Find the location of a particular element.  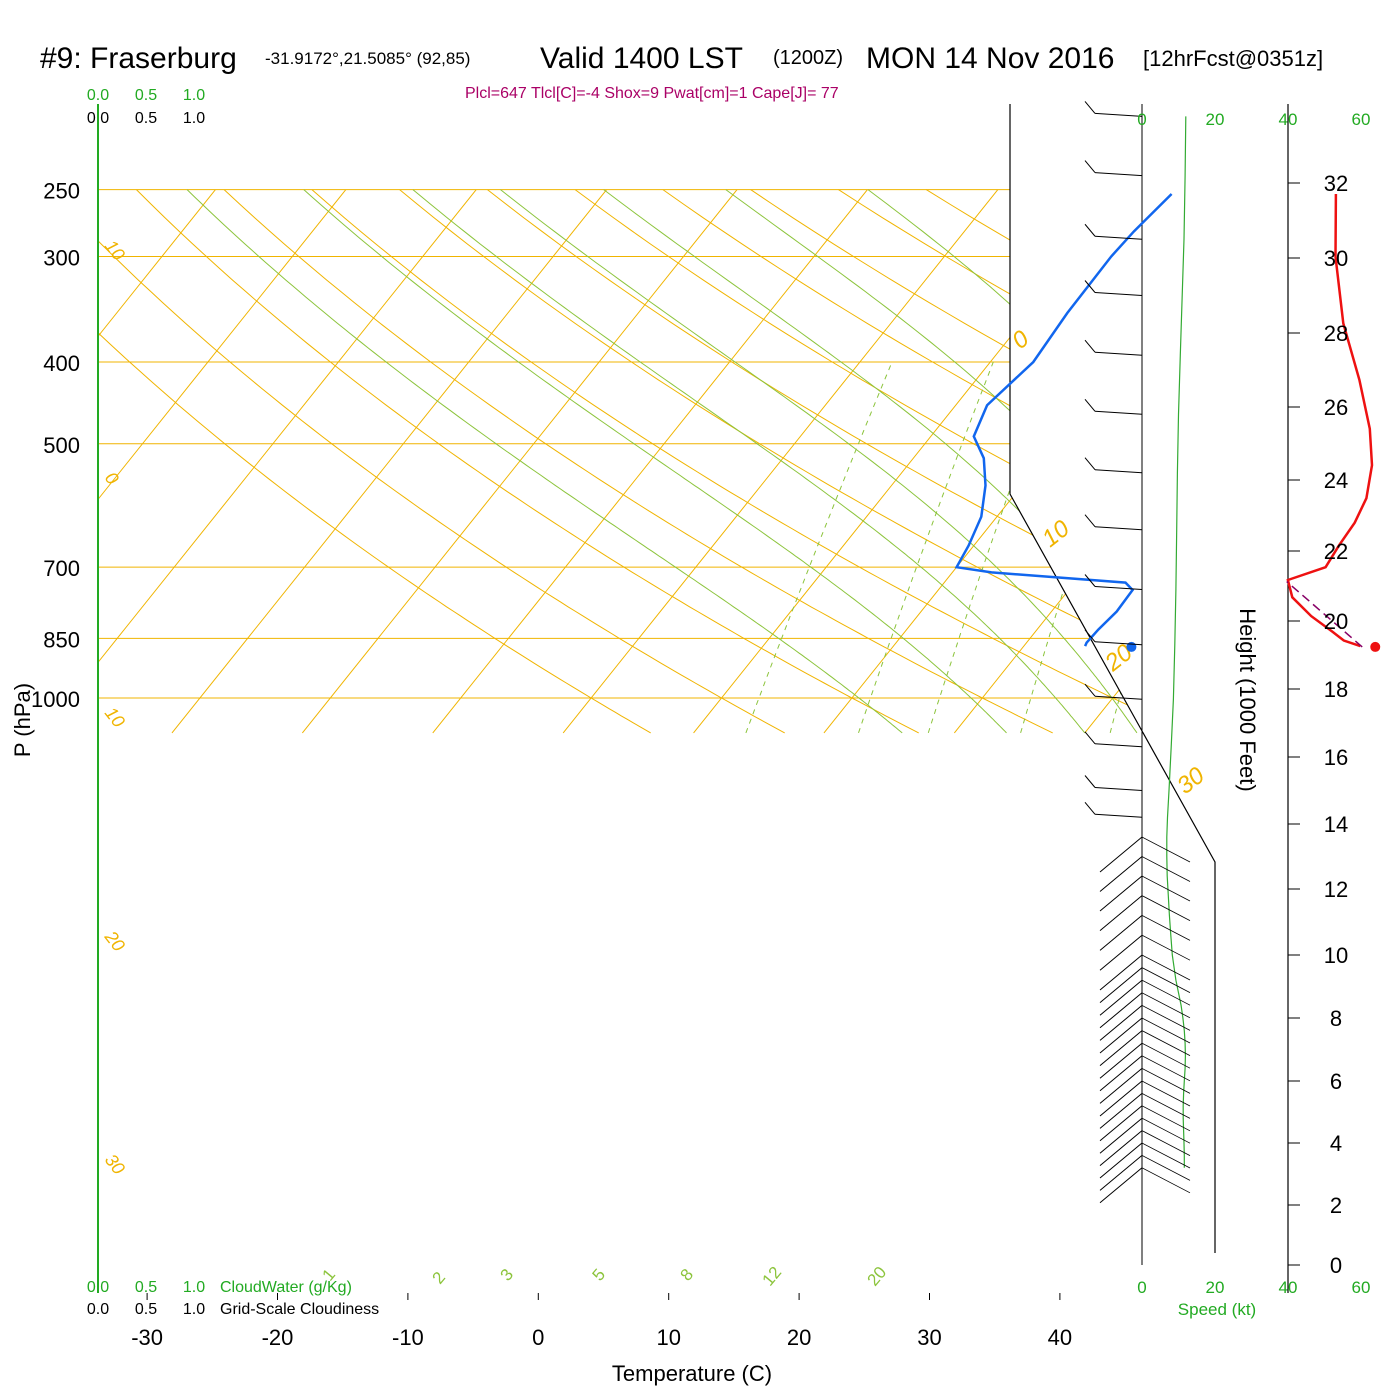

cloud-scale-bottom: 0.00.00.50.51.01.0 is located at coordinates (146, 1298).